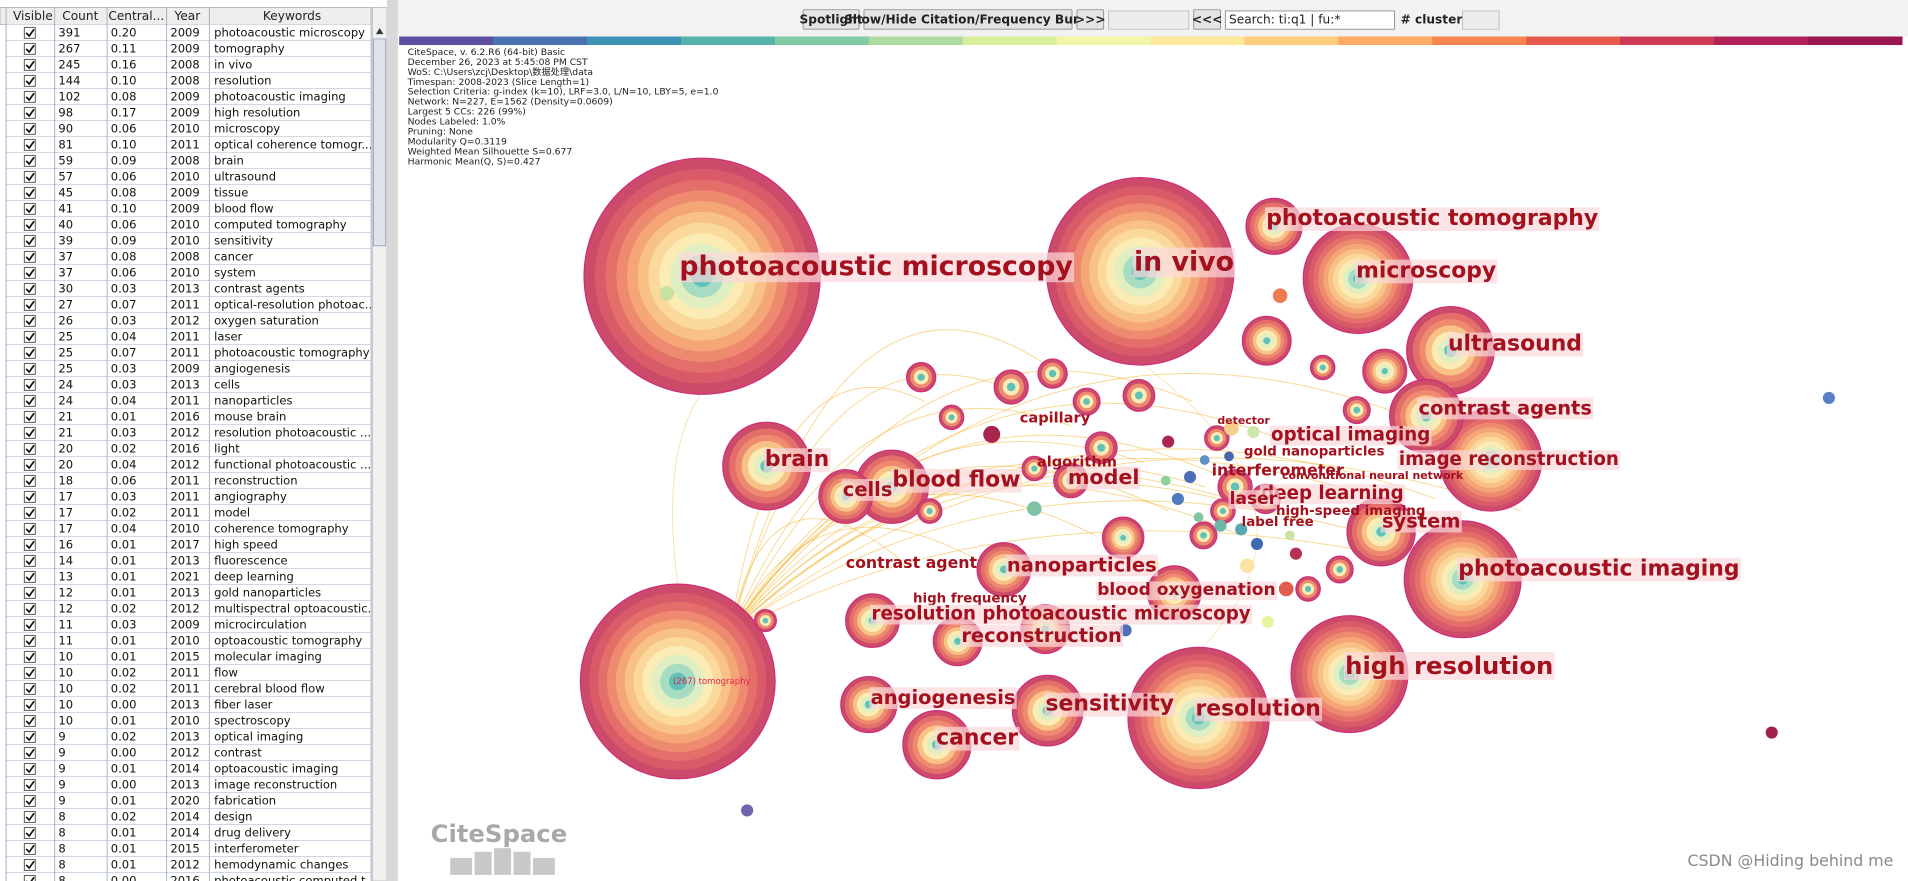  Describe the element at coordinates (250, 416) in the screenshot. I see `keyword-cell: mouse brain` at that location.